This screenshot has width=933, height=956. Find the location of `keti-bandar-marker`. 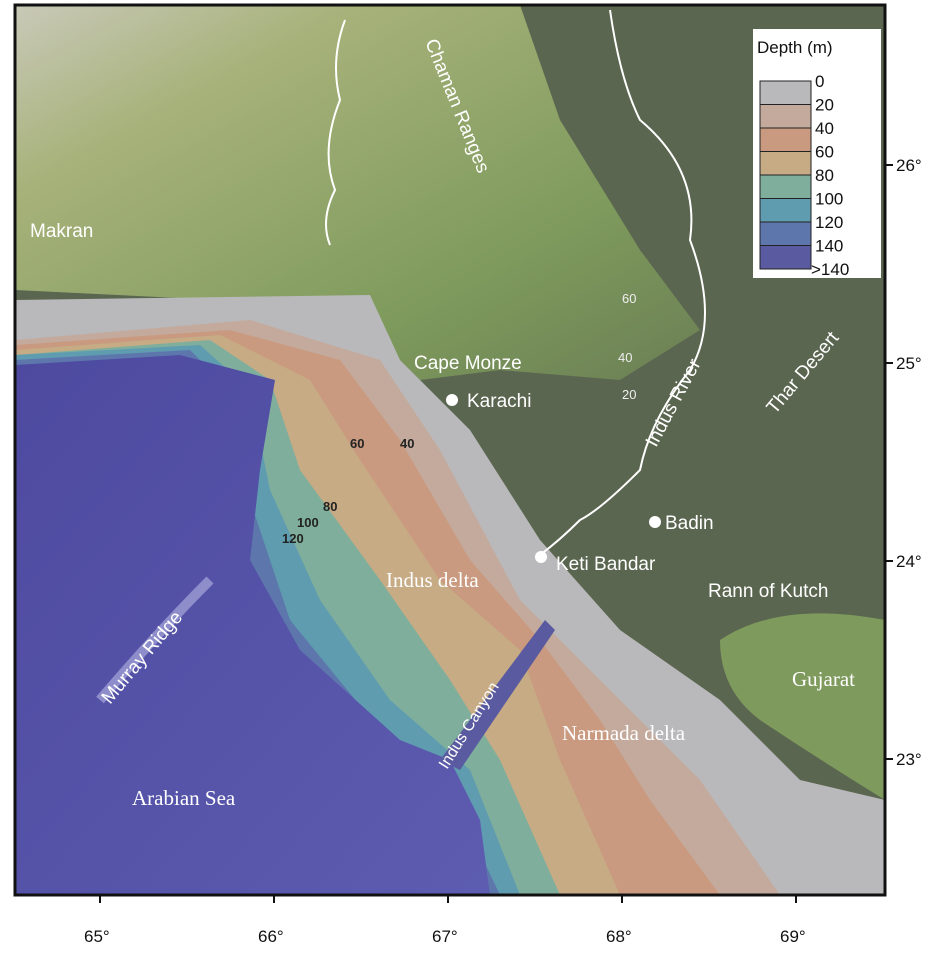

keti-bandar-marker is located at coordinates (541, 557).